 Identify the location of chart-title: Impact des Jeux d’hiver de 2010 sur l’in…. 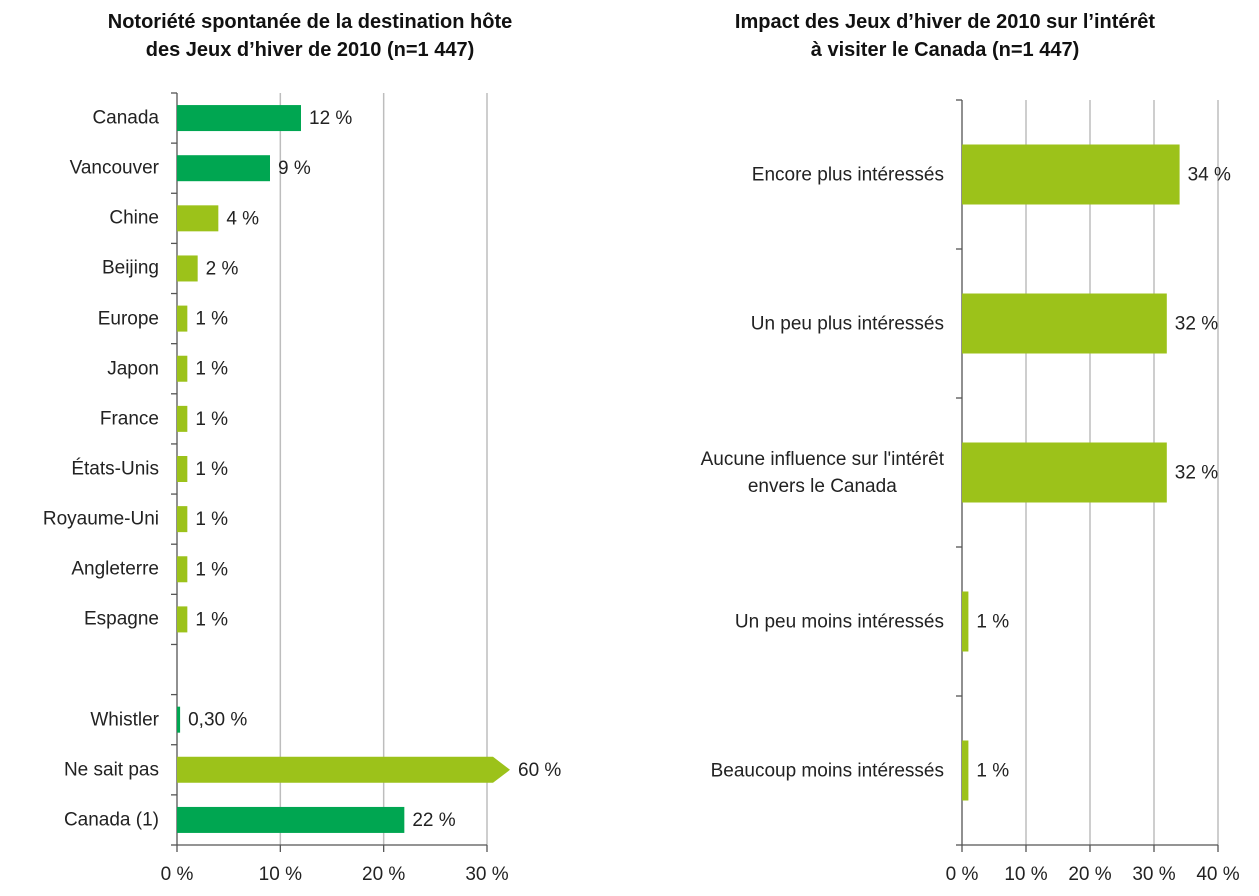
(945, 36).